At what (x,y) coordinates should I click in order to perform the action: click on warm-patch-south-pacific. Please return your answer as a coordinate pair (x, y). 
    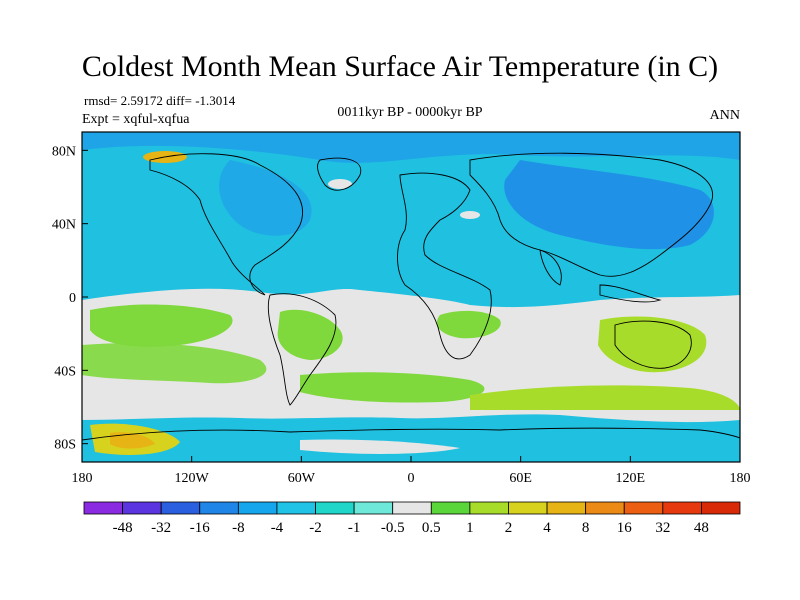
    Looking at the image, I should click on (174, 363).